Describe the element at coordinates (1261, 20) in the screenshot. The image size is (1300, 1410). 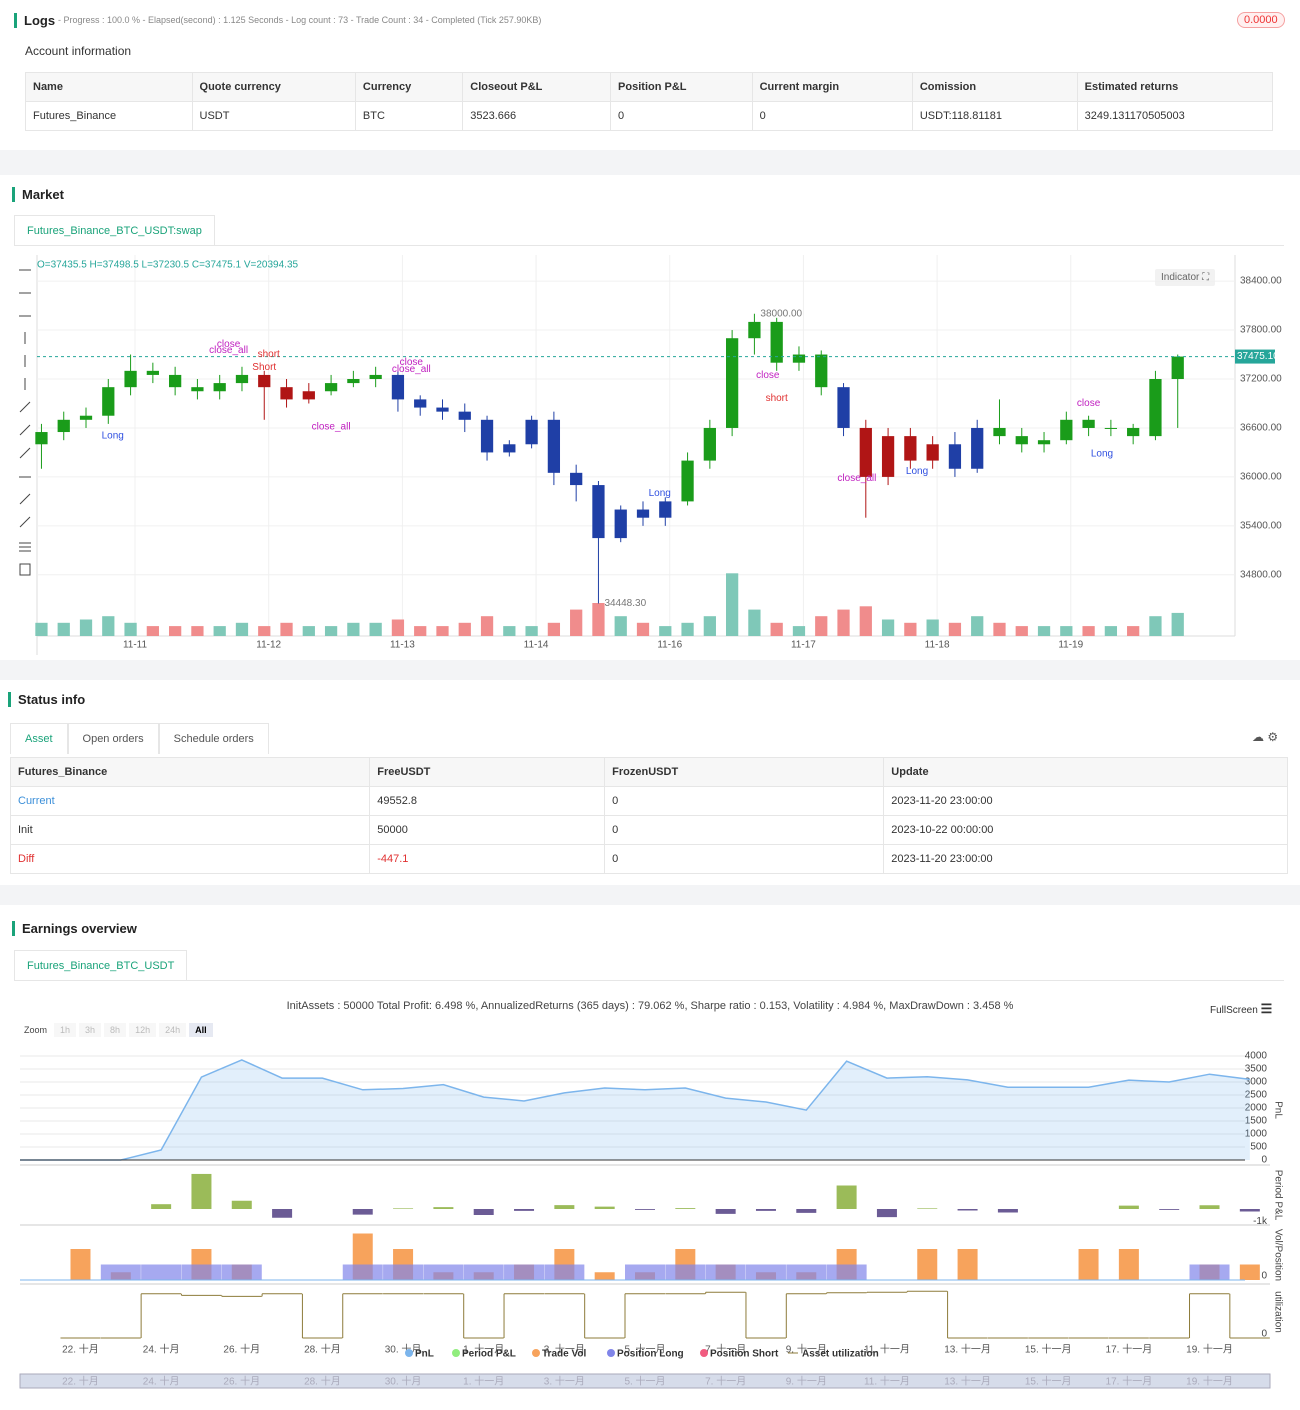
I see `badge: 0.0000` at that location.